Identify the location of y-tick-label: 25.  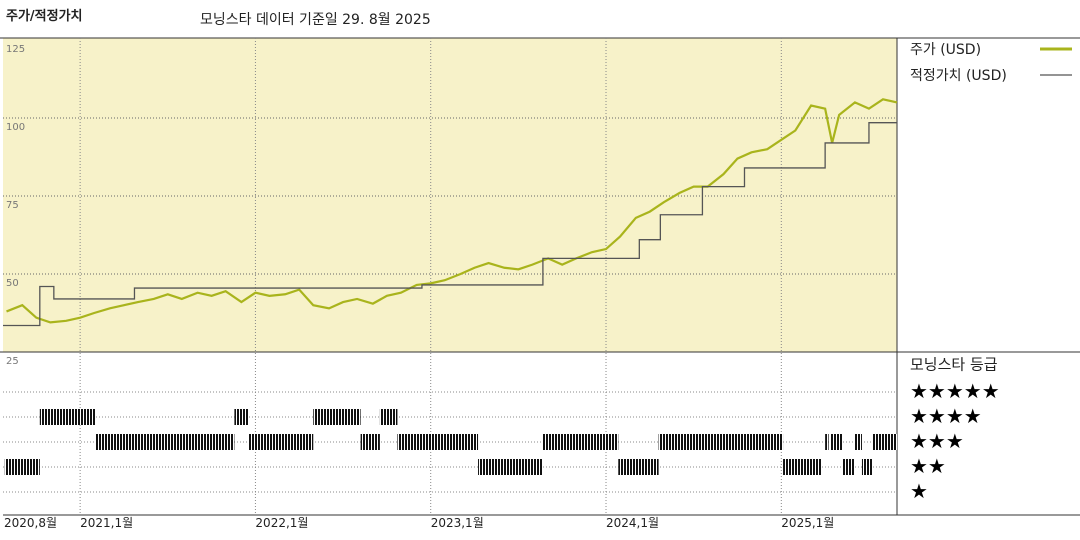
(12, 361).